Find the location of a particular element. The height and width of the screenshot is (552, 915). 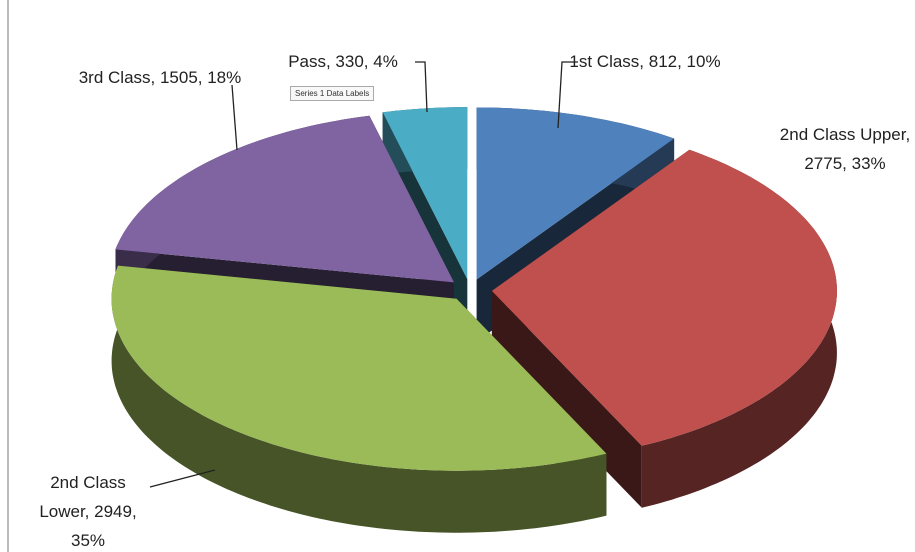

data-label: 1st Class, 812, 10% is located at coordinates (645, 61).